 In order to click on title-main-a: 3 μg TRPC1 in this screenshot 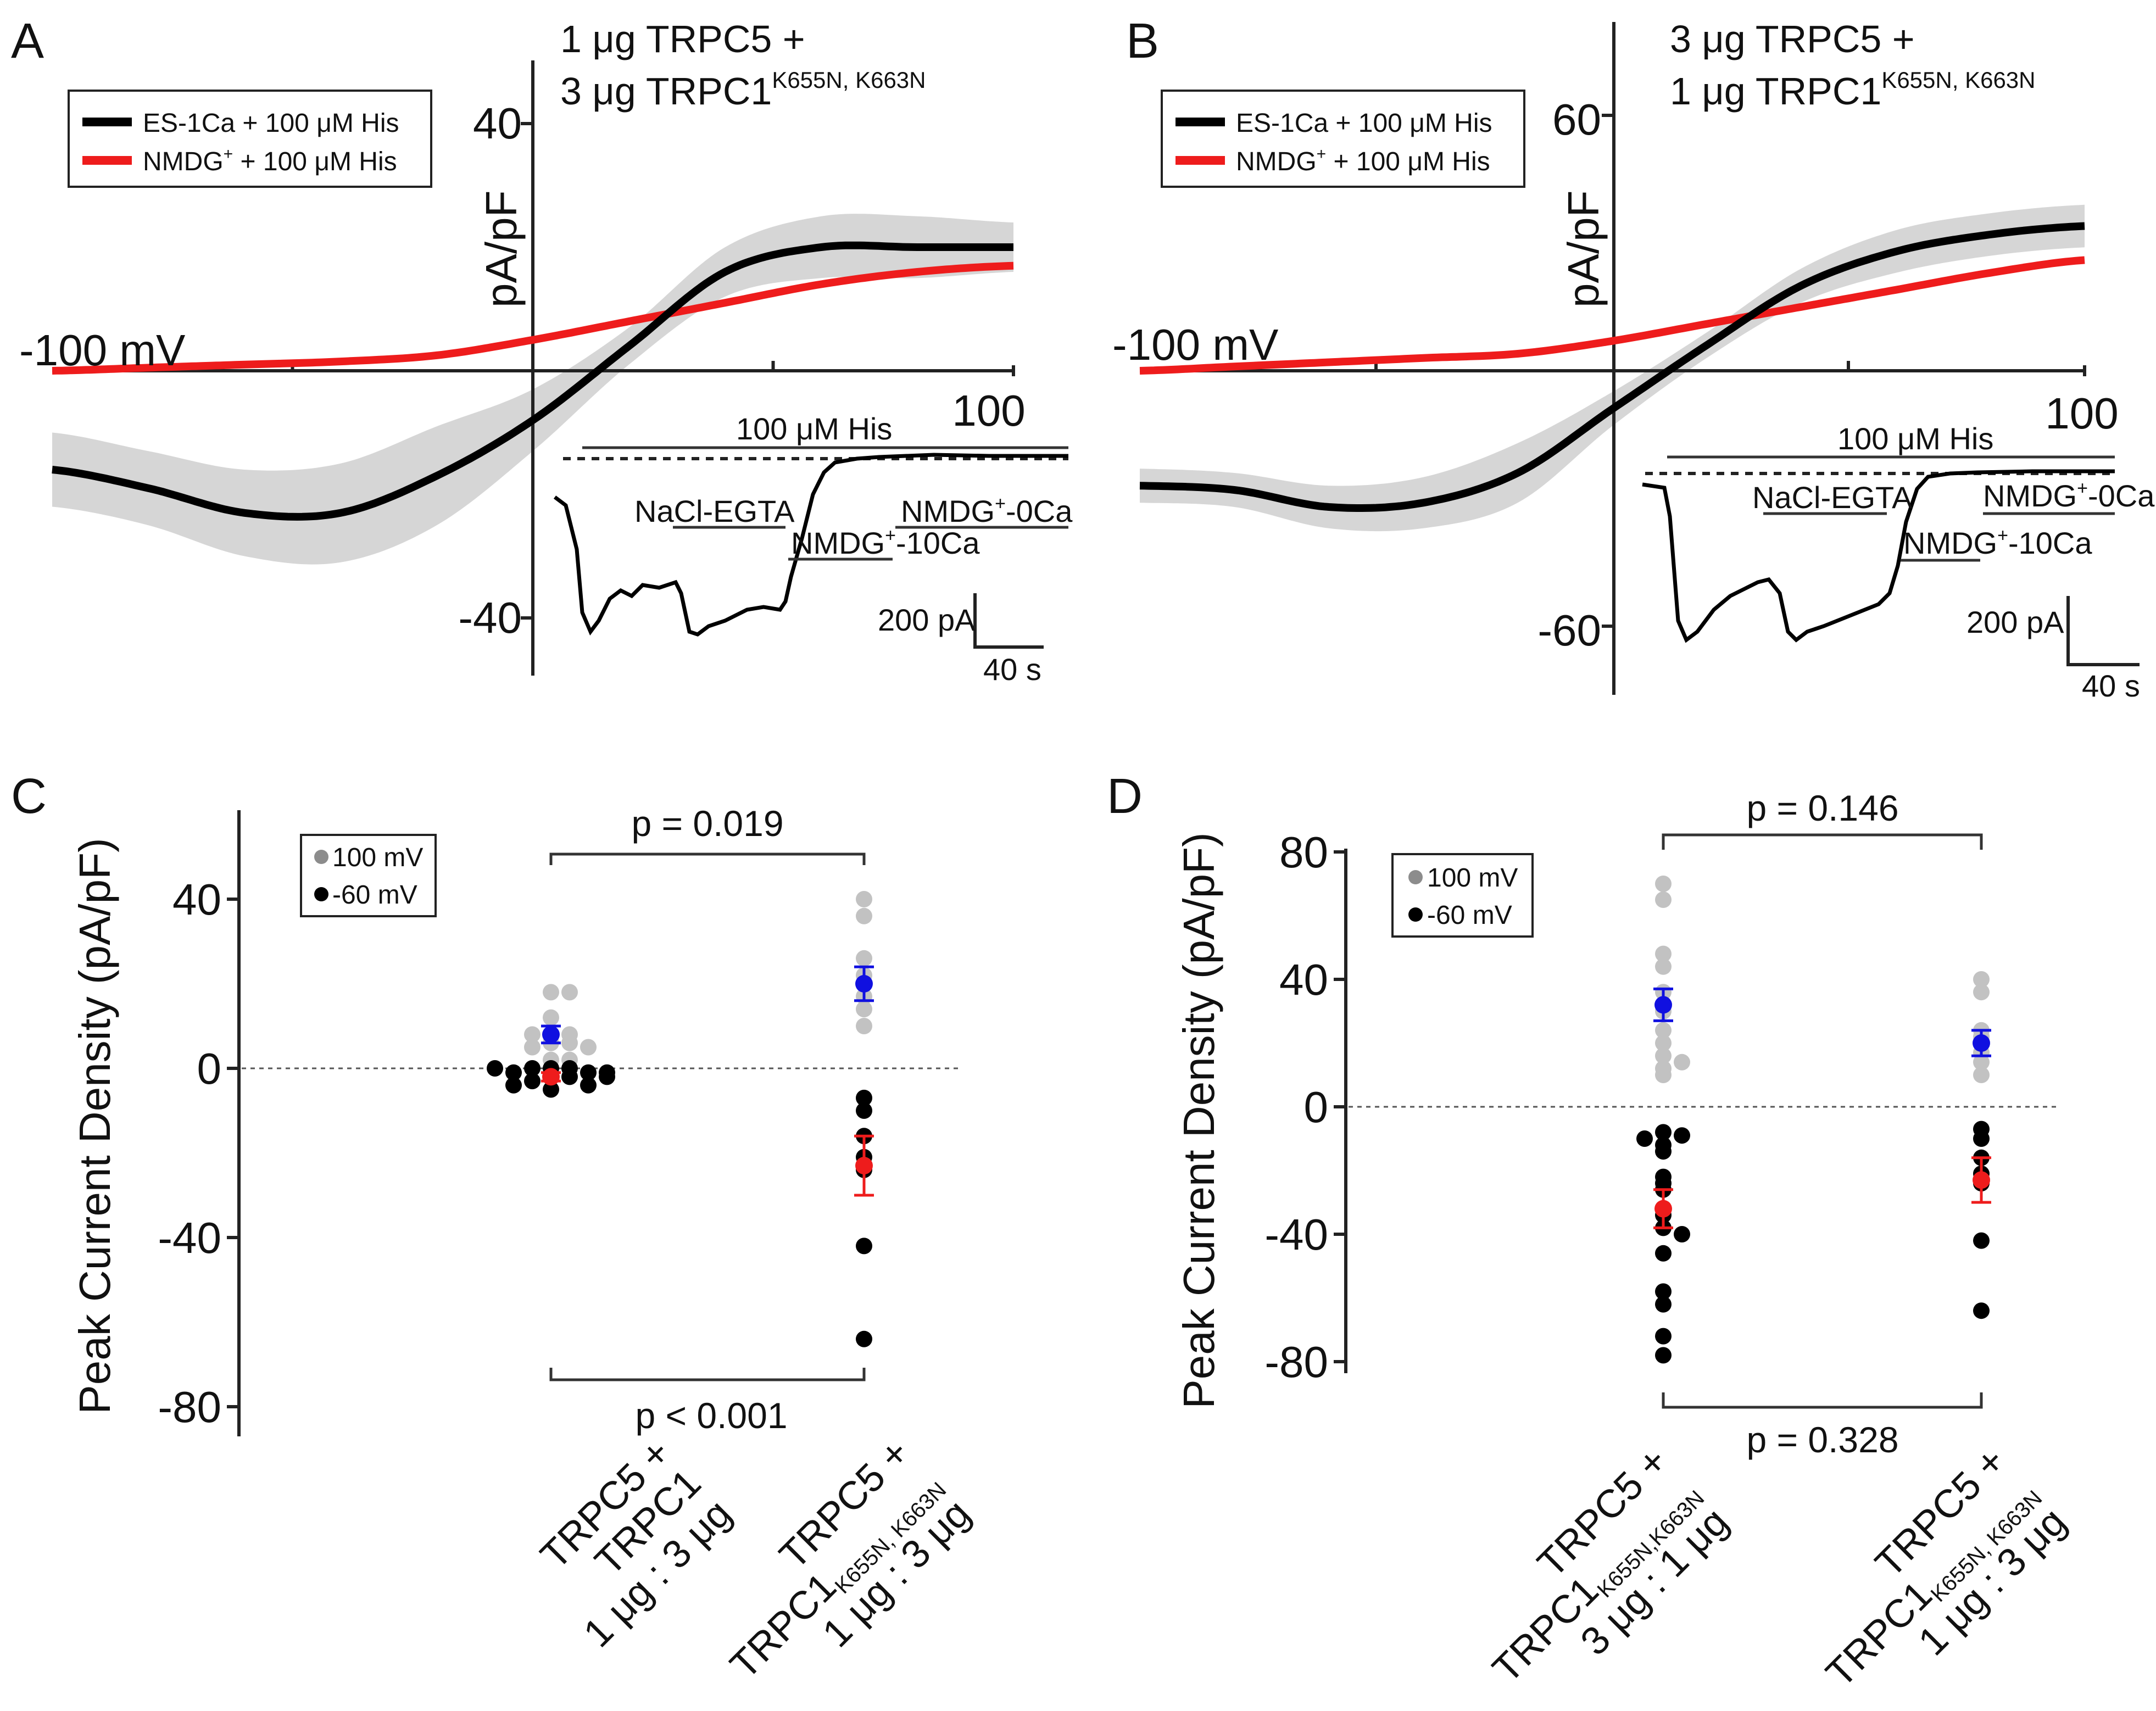, I will do `click(666, 91)`.